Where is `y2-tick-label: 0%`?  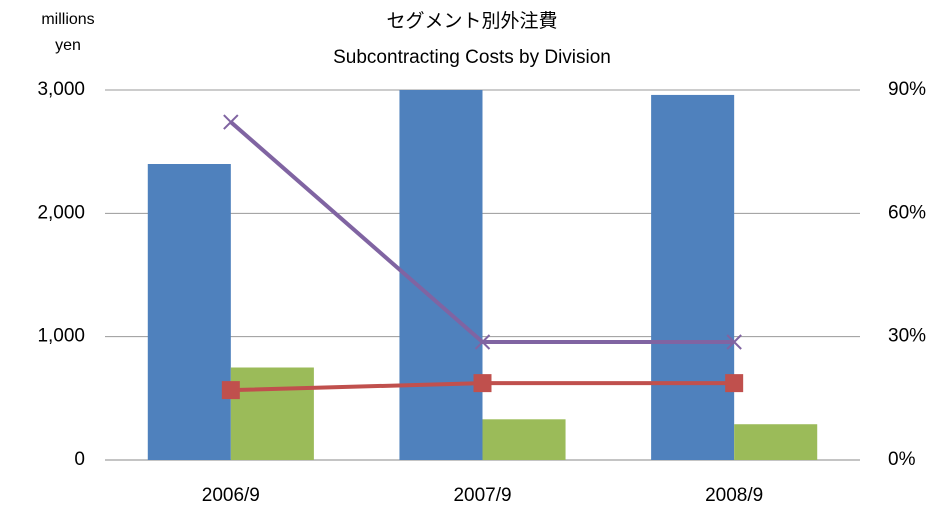
y2-tick-label: 0% is located at coordinates (902, 459).